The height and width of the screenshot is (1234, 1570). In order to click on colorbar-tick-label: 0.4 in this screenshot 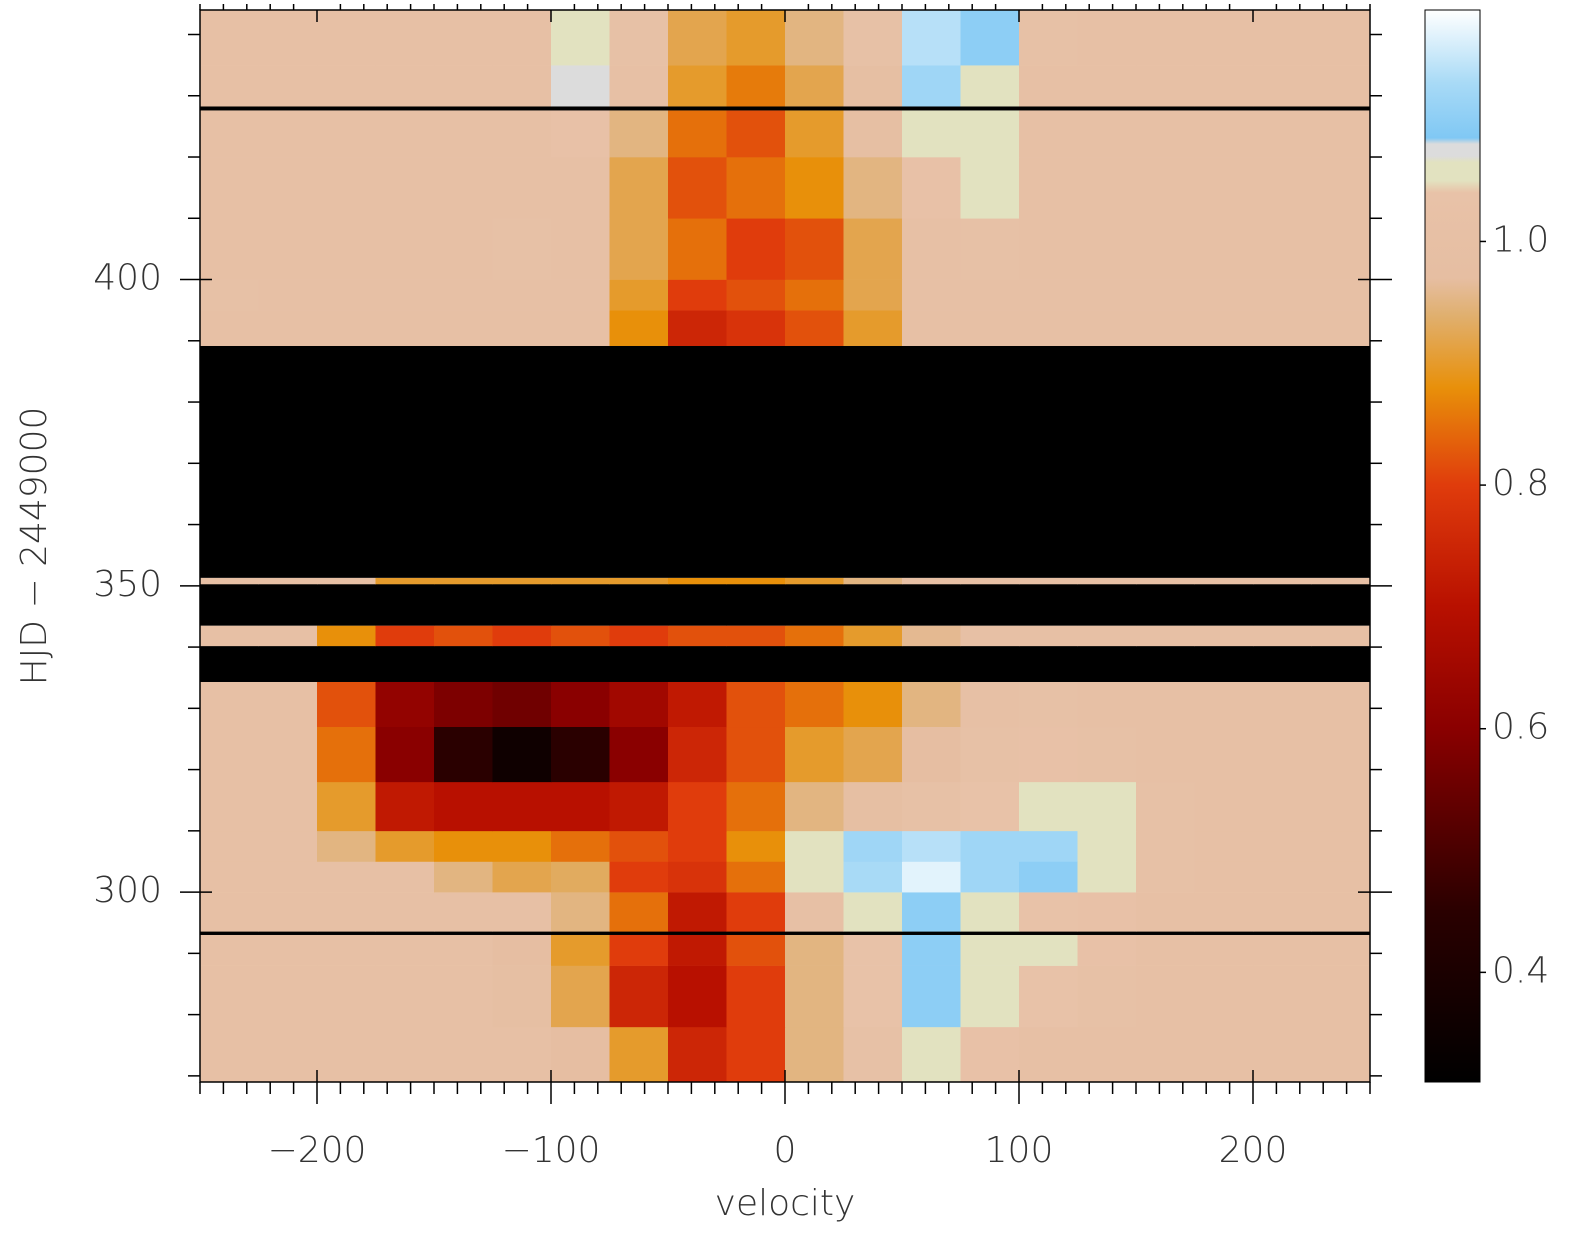, I will do `click(1520, 970)`.